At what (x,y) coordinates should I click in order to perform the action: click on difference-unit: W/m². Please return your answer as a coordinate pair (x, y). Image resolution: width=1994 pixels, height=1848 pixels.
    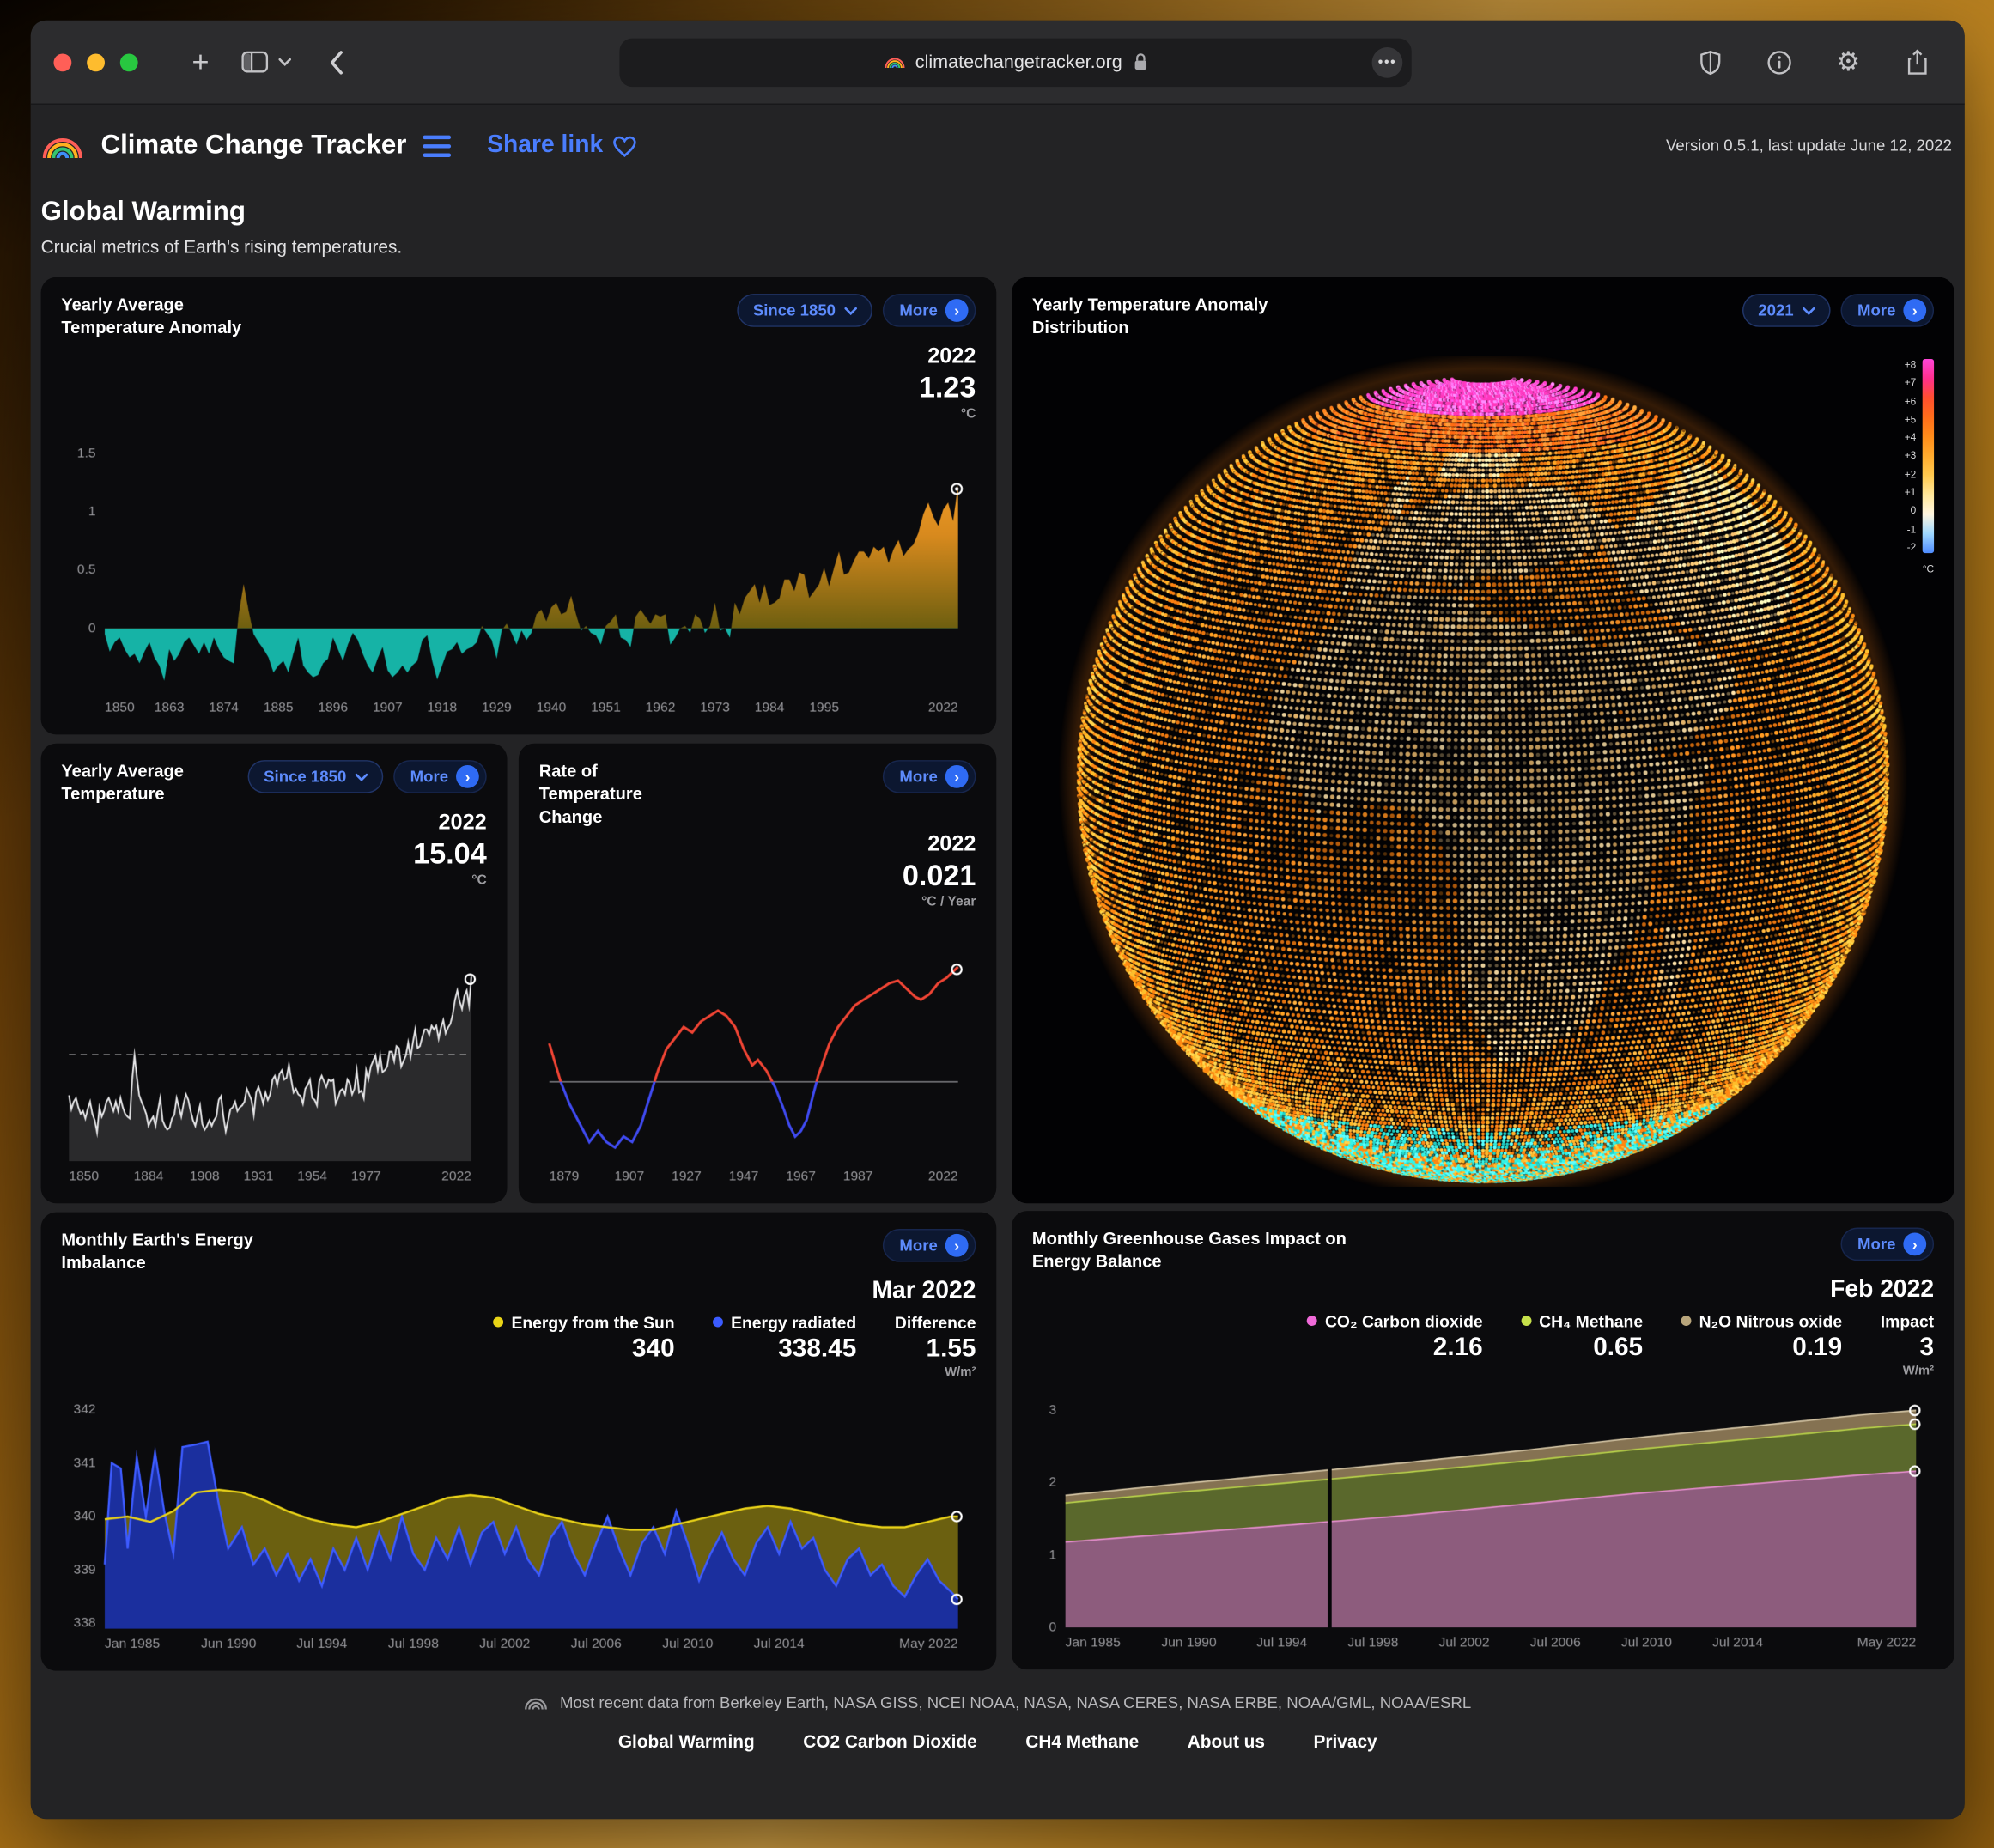
    Looking at the image, I should click on (961, 1372).